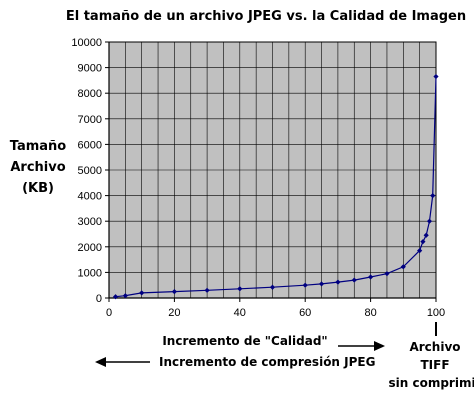  What do you see at coordinates (90, 145) in the screenshot?
I see `y-tick-label: 6000` at bounding box center [90, 145].